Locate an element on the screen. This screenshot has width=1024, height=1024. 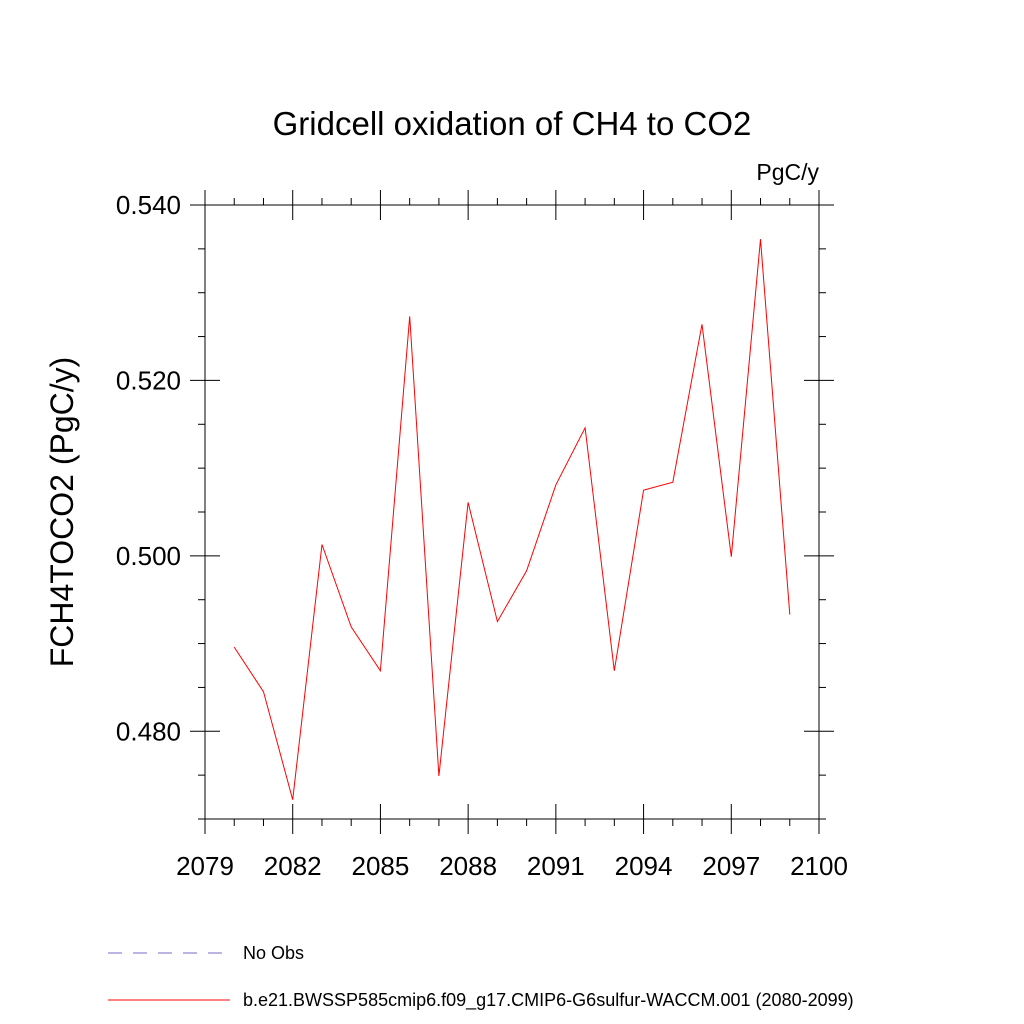
legend-label: No Obs is located at coordinates (273, 953).